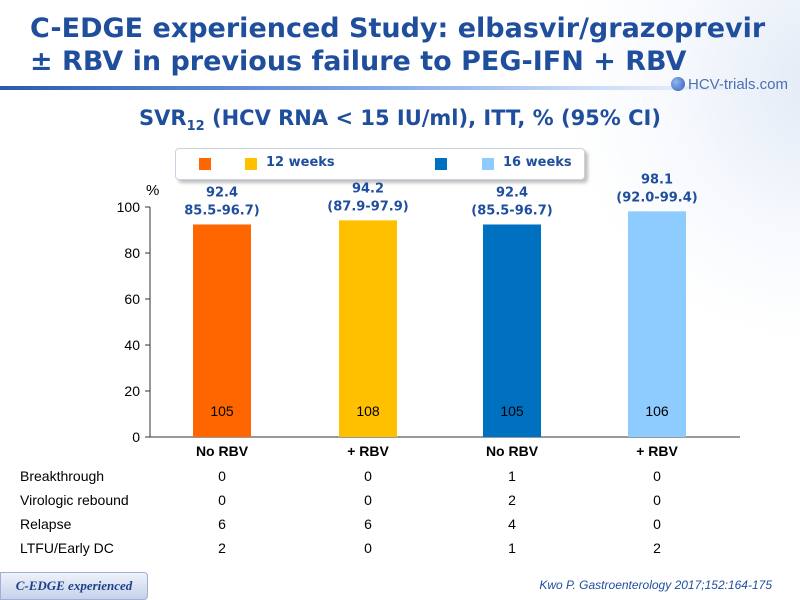  What do you see at coordinates (368, 188) in the screenshot?
I see `bar-value-label: 94.2` at bounding box center [368, 188].